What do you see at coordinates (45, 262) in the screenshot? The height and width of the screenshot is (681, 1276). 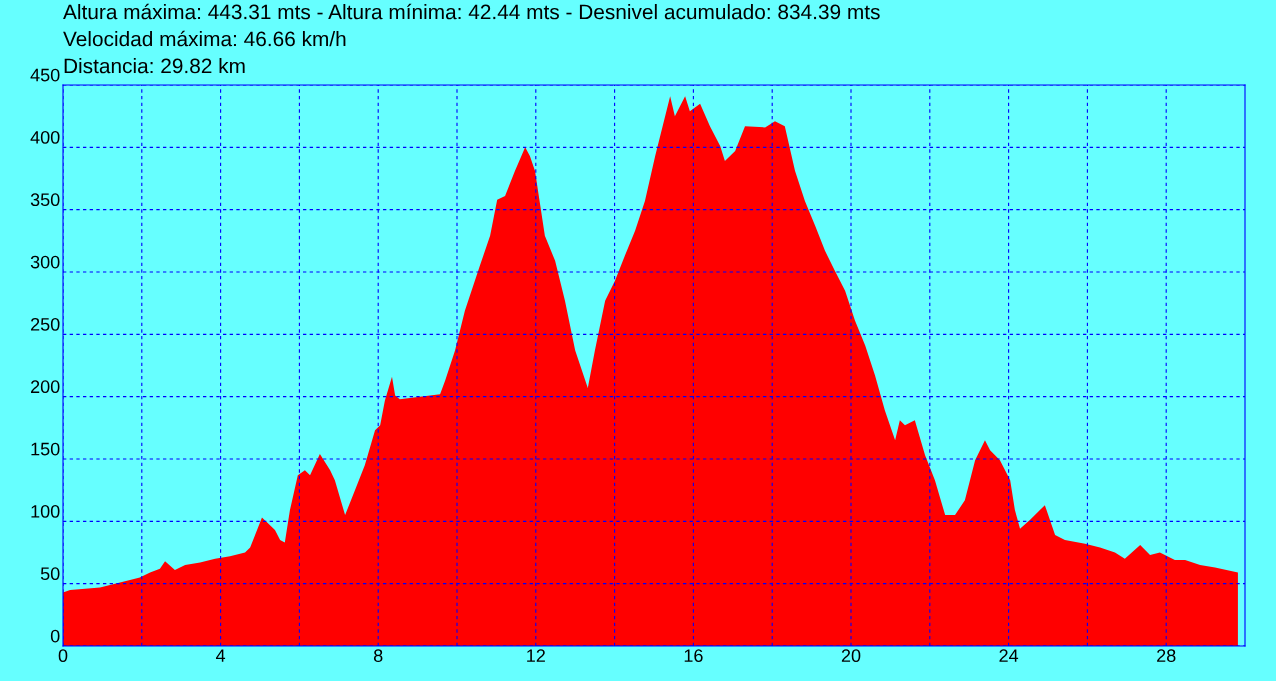 I see `y-tick-label: 300` at bounding box center [45, 262].